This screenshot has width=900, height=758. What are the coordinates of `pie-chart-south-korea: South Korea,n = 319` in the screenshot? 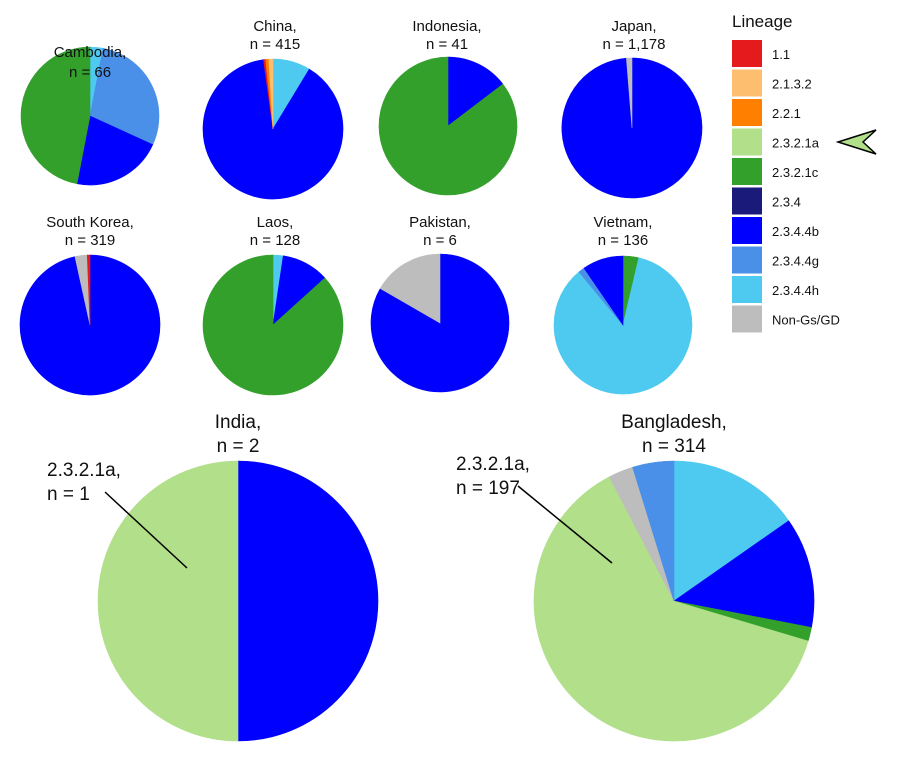 It's located at (90, 305).